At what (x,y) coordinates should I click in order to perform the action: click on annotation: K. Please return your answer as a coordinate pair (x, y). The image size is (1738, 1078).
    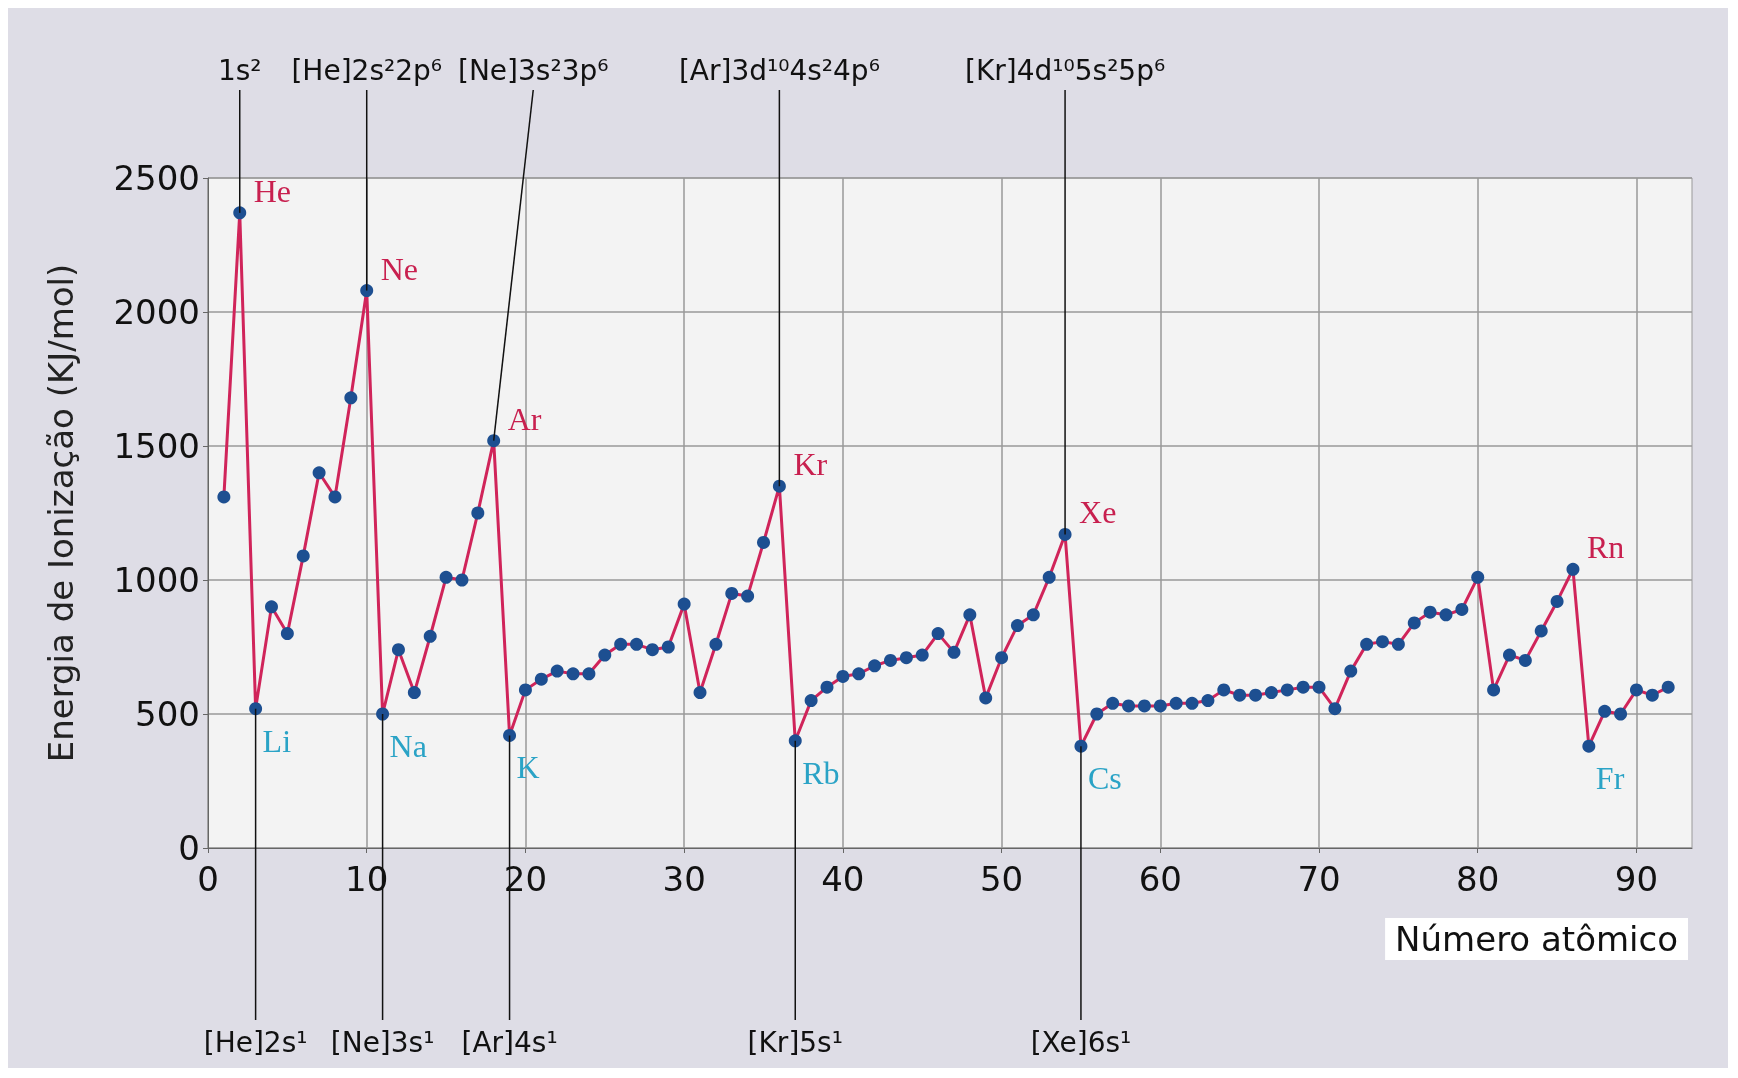
    Looking at the image, I should click on (528, 767).